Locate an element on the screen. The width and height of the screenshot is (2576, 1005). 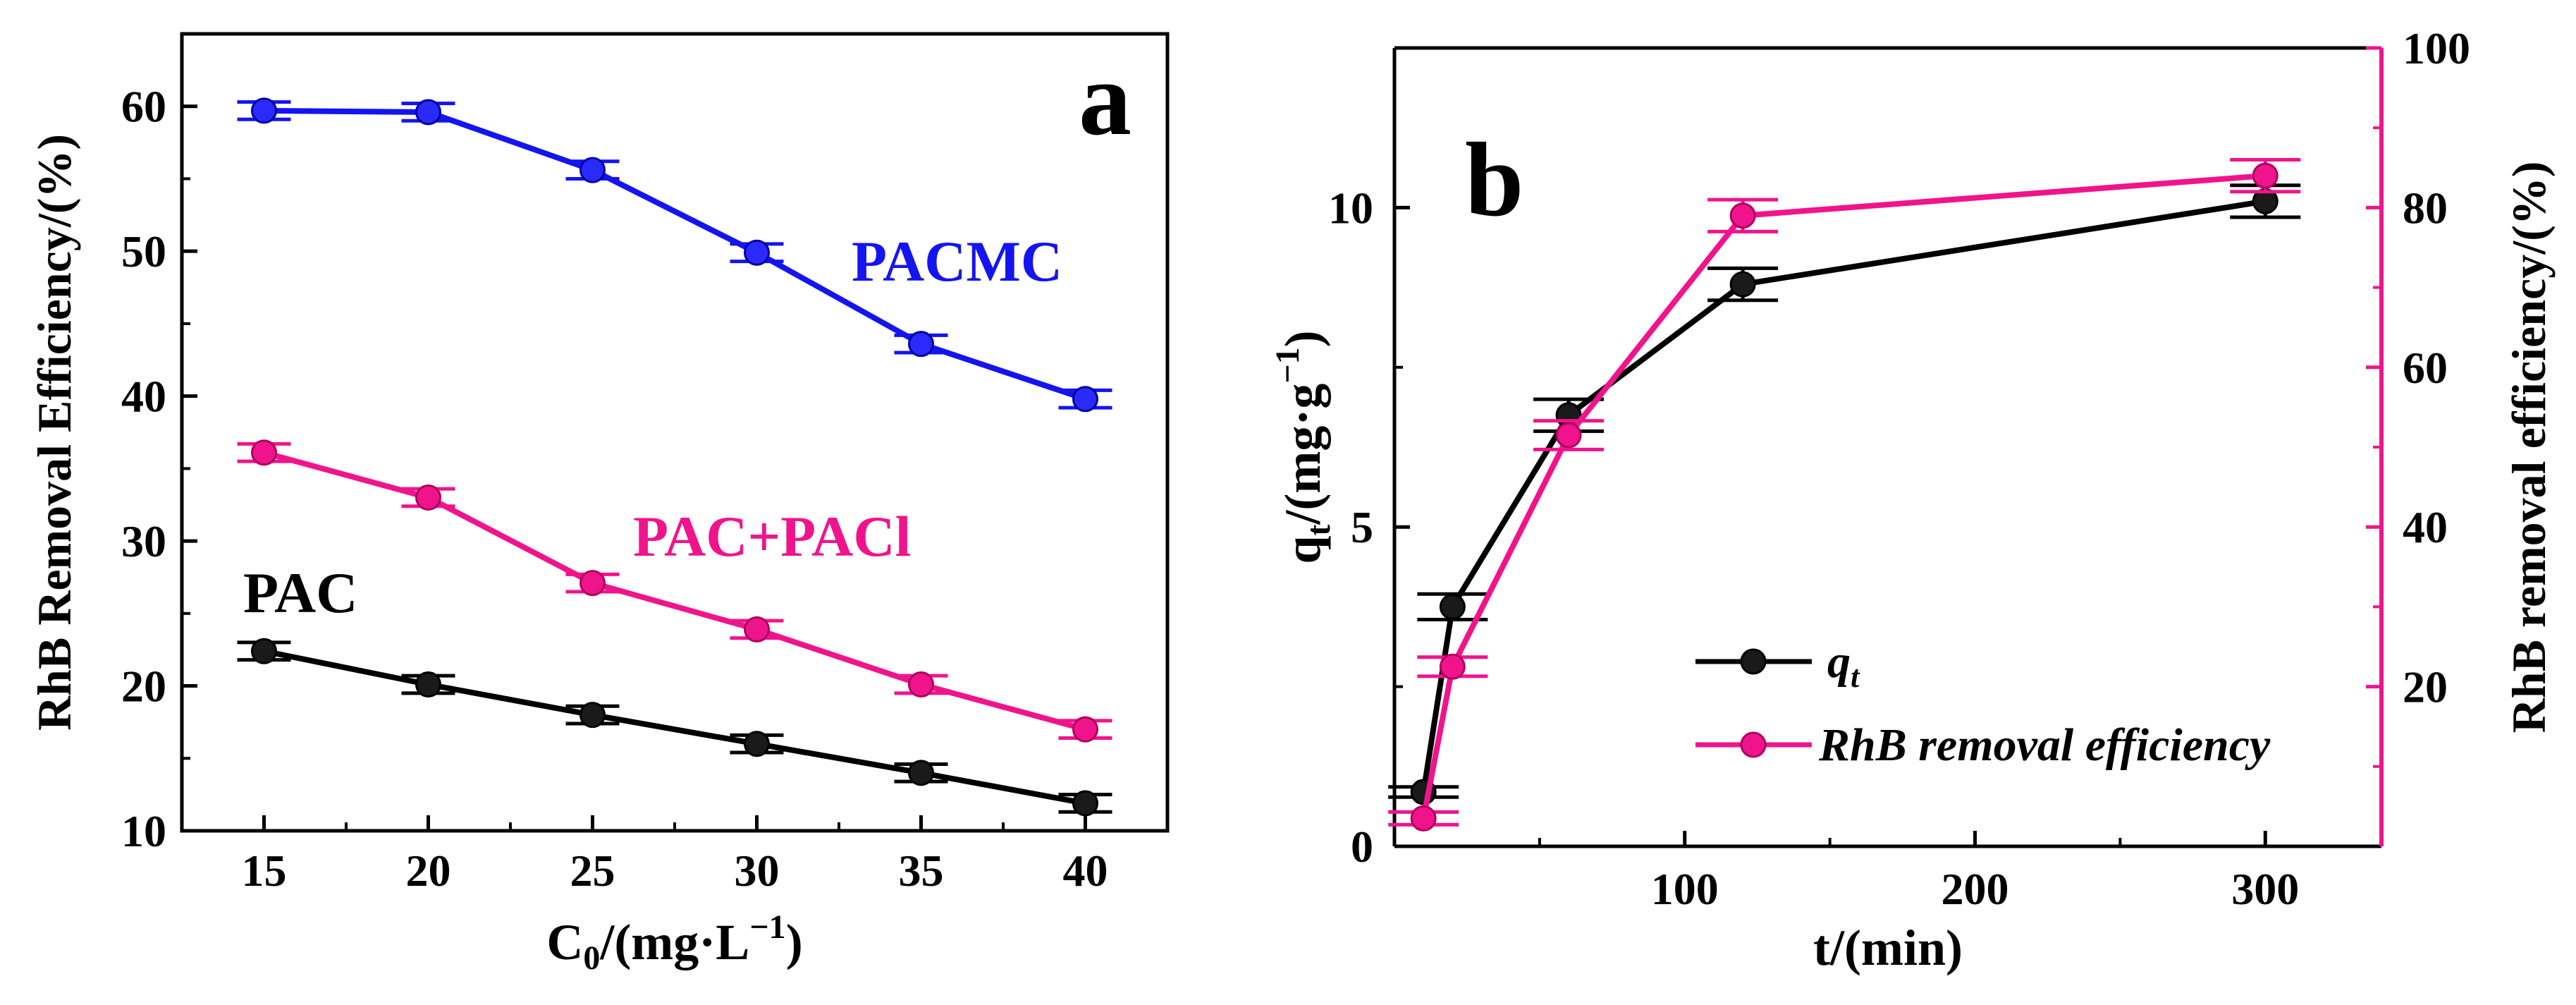
panel-b-x-axis-label: t/(min) is located at coordinates (1888, 948).